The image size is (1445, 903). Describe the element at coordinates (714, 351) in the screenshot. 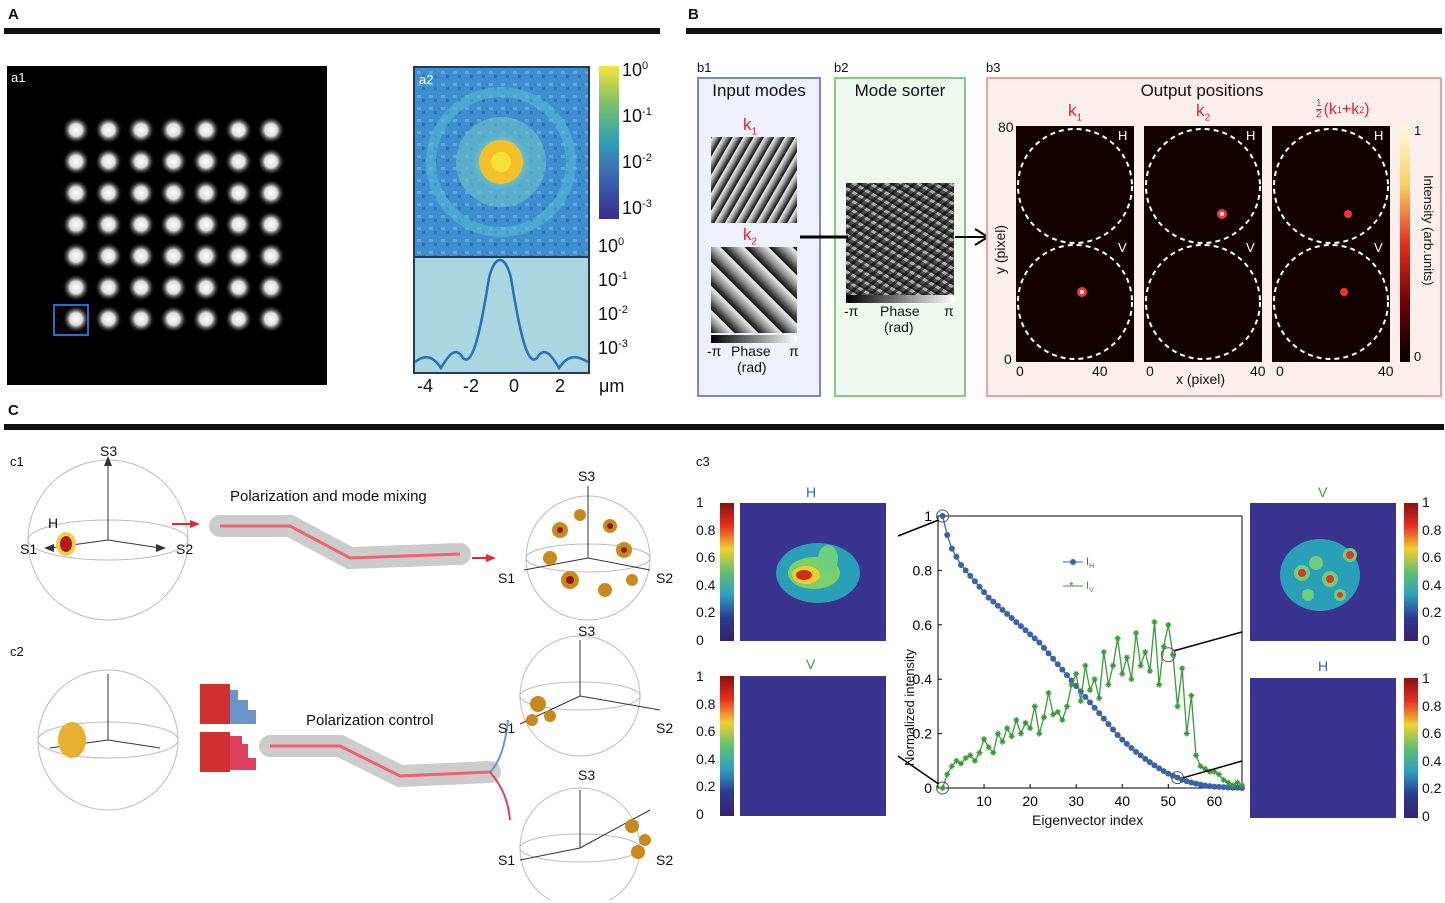

I see `b1-phase-left: -π` at that location.